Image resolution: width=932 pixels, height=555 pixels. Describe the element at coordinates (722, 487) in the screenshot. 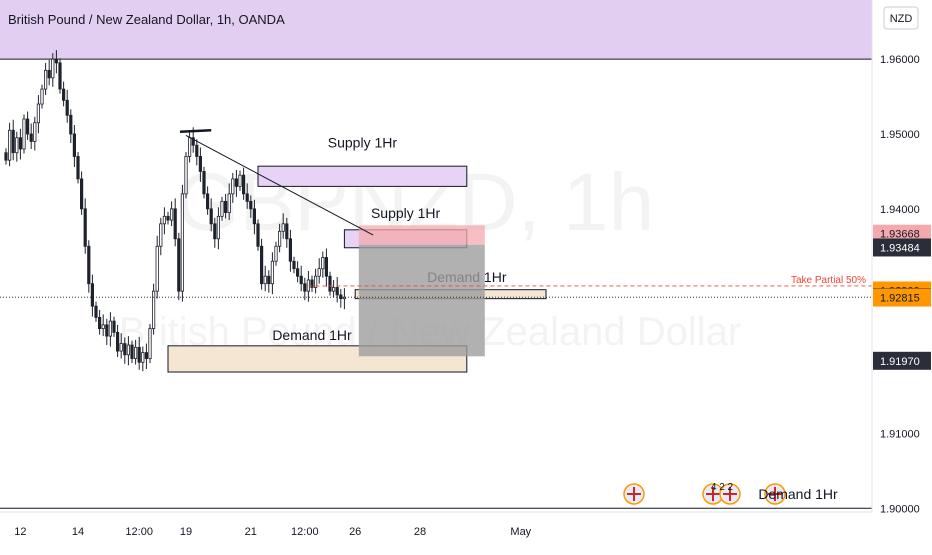

I see `event-count-label: 4 2 2` at that location.